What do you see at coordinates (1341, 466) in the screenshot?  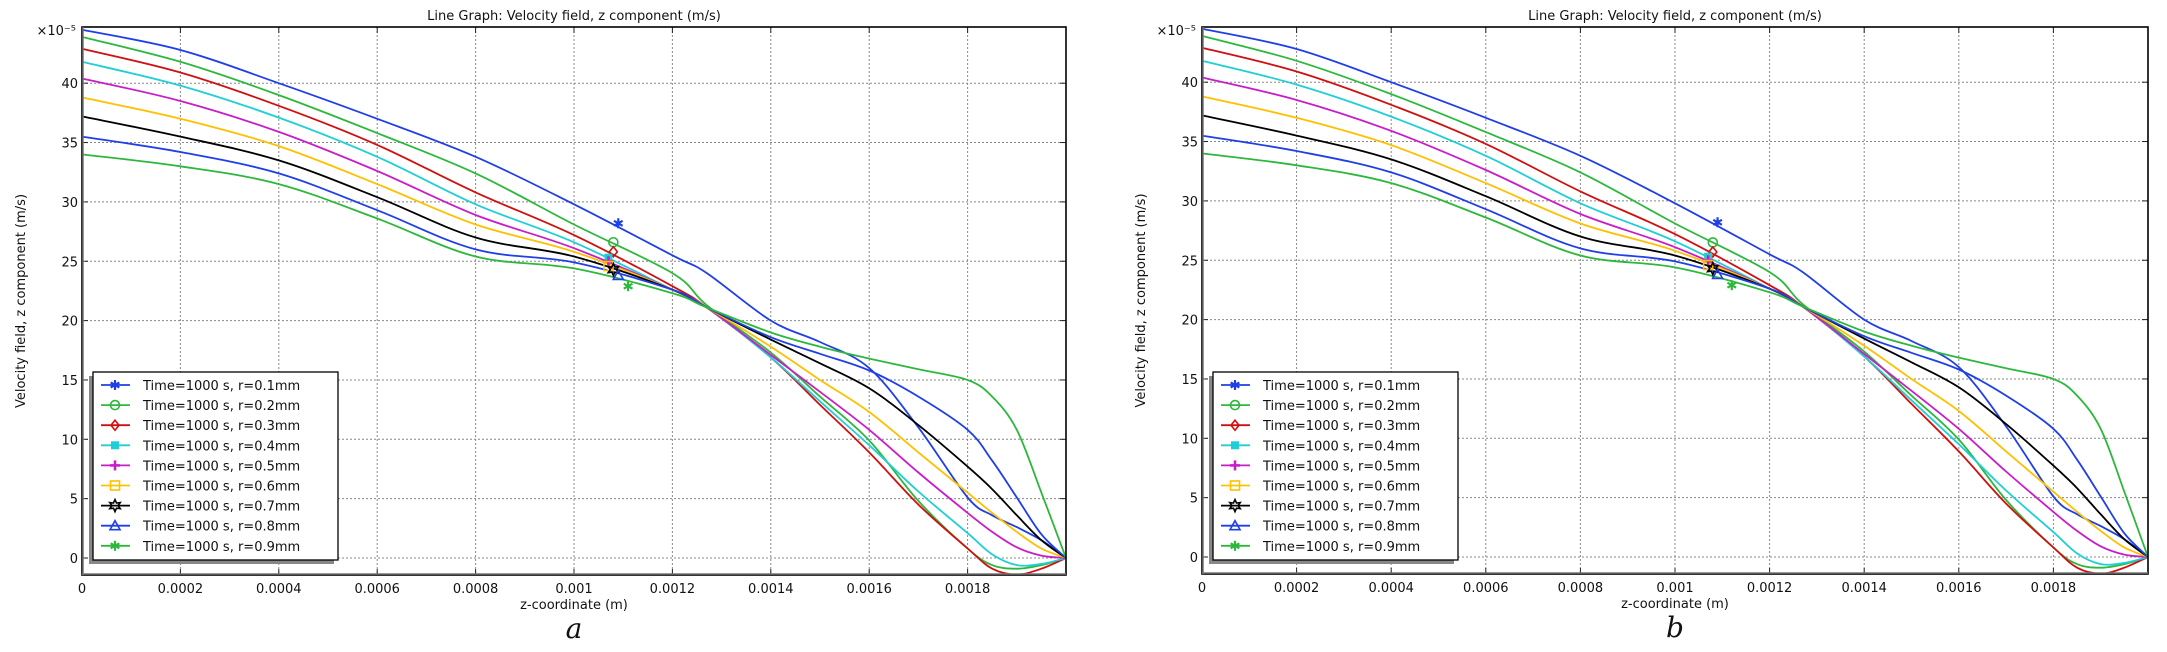 I see `legend-label: Time=1000 s, r=0.5mm` at bounding box center [1341, 466].